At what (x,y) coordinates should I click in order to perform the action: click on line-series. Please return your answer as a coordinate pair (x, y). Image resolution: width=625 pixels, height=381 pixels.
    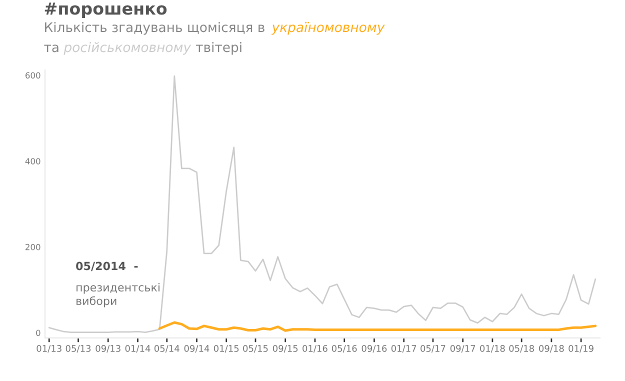
    Looking at the image, I should click on (377, 326).